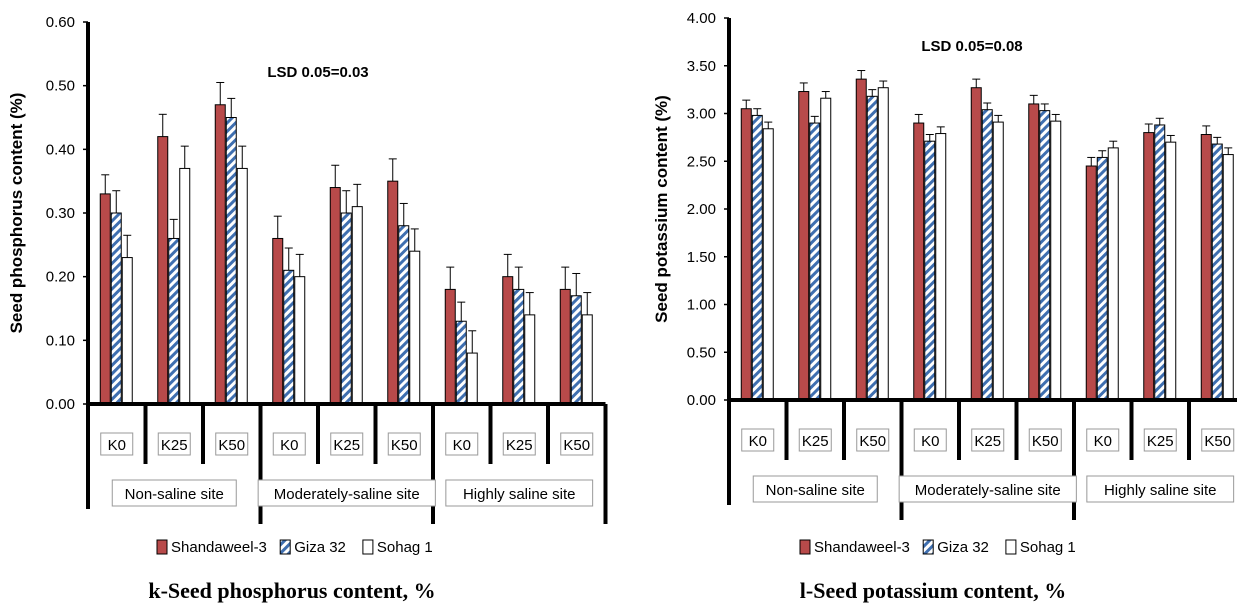 This screenshot has height=608, width=1237. Describe the element at coordinates (701, 209) in the screenshot. I see `y-tick-label: 2.00` at that location.